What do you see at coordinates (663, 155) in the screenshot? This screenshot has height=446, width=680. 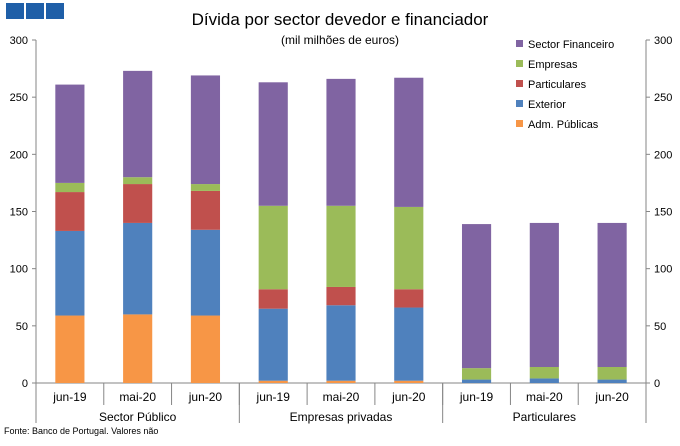 I see `y-tick-label-right: 200` at bounding box center [663, 155].